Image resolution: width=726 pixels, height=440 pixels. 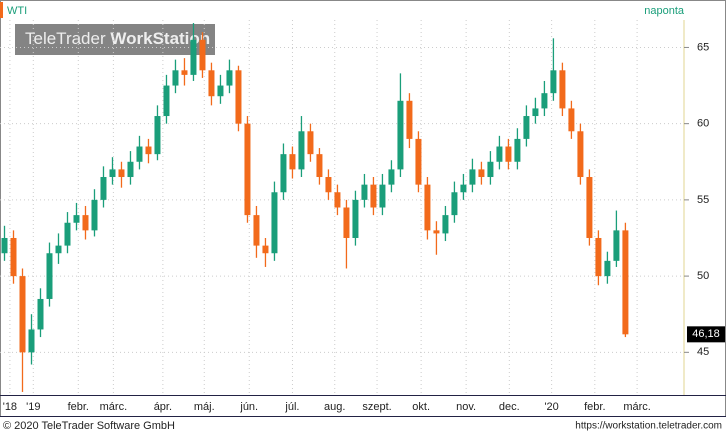 I want to click on x-tick-label: aug., so click(x=334, y=407).